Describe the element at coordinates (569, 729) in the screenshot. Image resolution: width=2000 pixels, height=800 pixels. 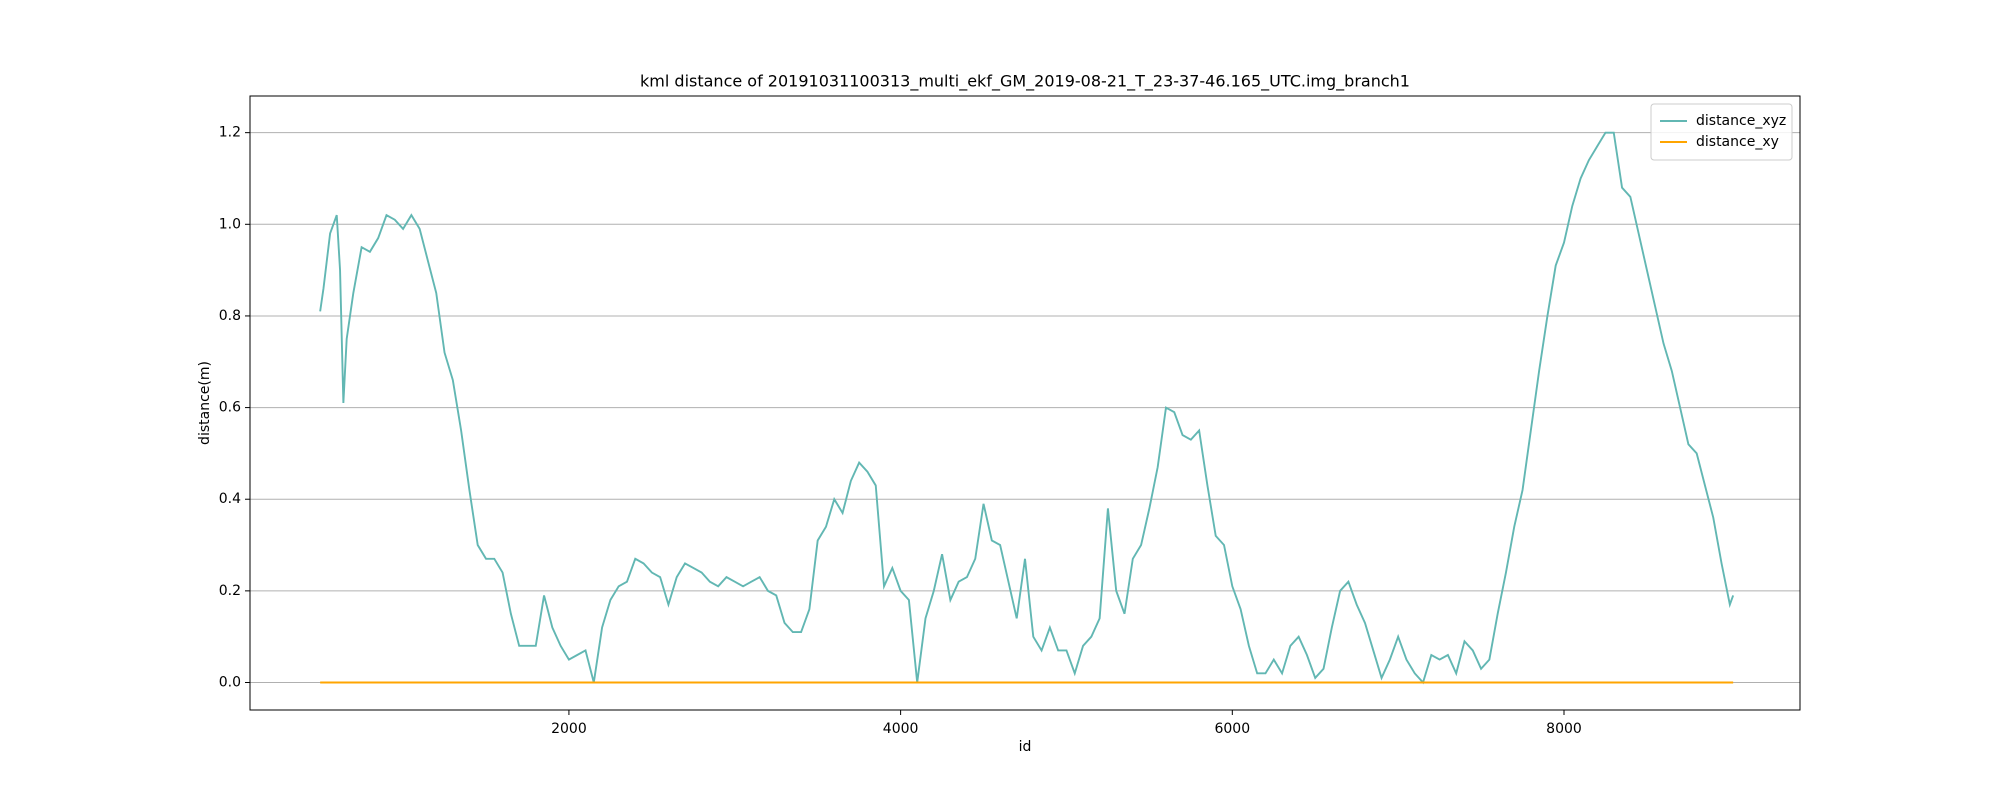
I see `x-tick-label: 2000` at that location.